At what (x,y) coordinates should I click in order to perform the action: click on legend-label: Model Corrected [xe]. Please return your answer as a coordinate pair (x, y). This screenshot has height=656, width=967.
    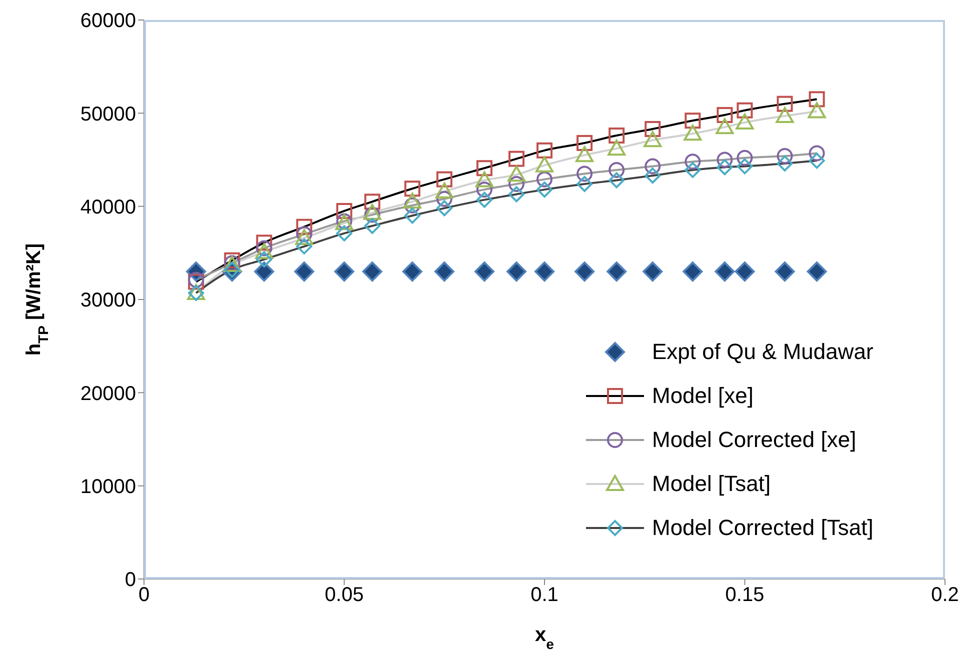
    Looking at the image, I should click on (754, 440).